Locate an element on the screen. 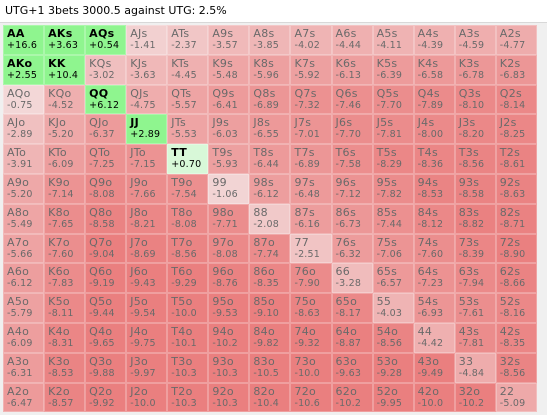 Image resolution: width=547 pixels, height=415 pixels. hand-cell-AQo: AQo -0.75 is located at coordinates (24, 99).